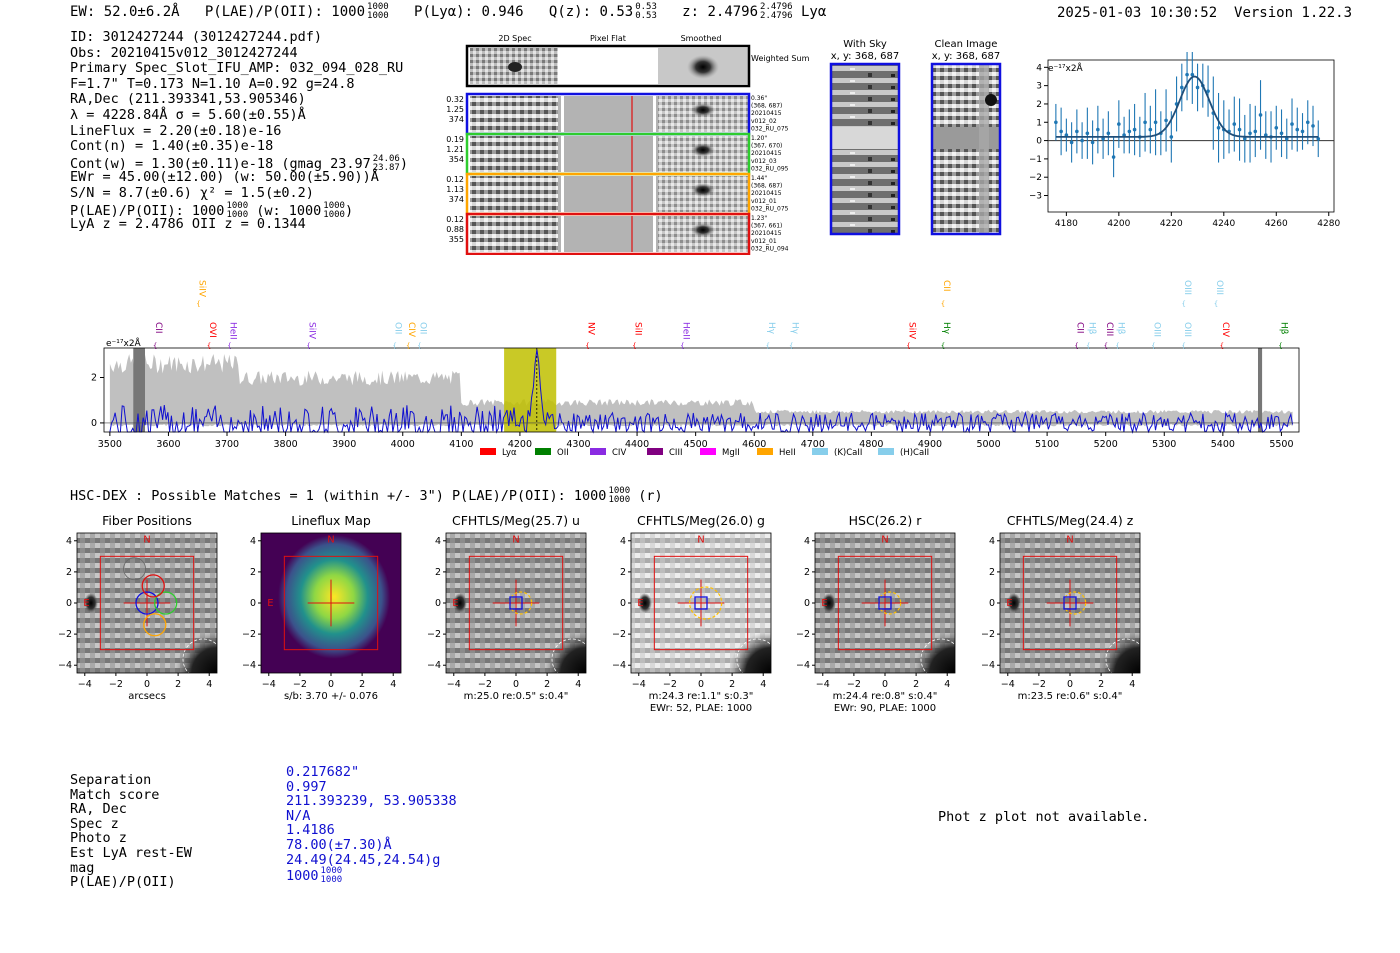 The height and width of the screenshot is (953, 1400). What do you see at coordinates (455, 99) in the screenshot?
I see `cutout-left-label: 0.32` at bounding box center [455, 99].